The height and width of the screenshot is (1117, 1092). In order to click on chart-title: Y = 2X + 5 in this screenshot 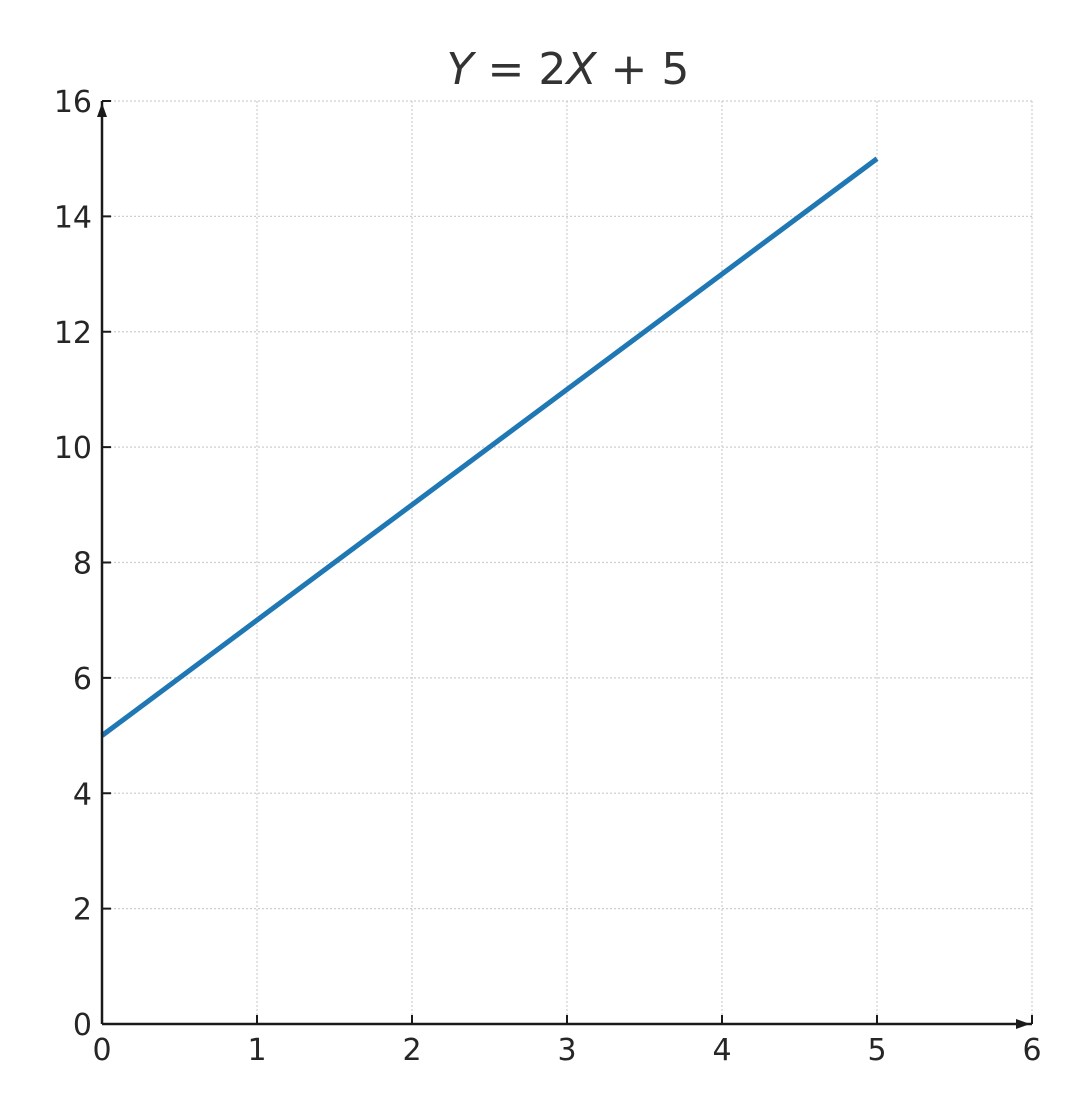, I will do `click(568, 69)`.